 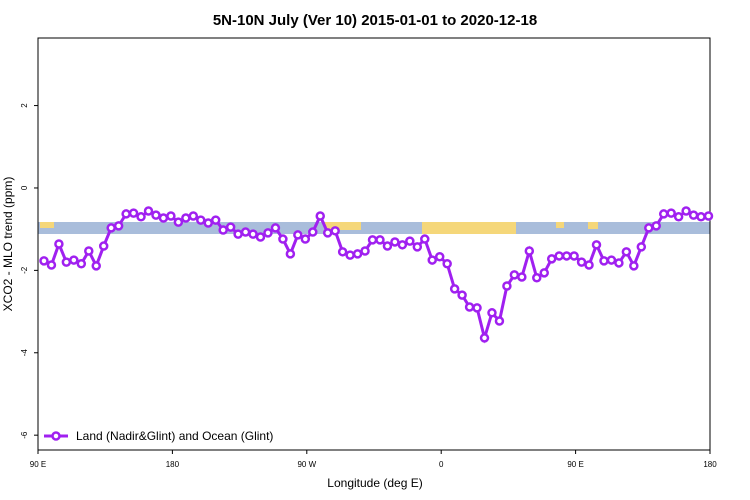 I want to click on ocean-band, so click(x=374, y=228).